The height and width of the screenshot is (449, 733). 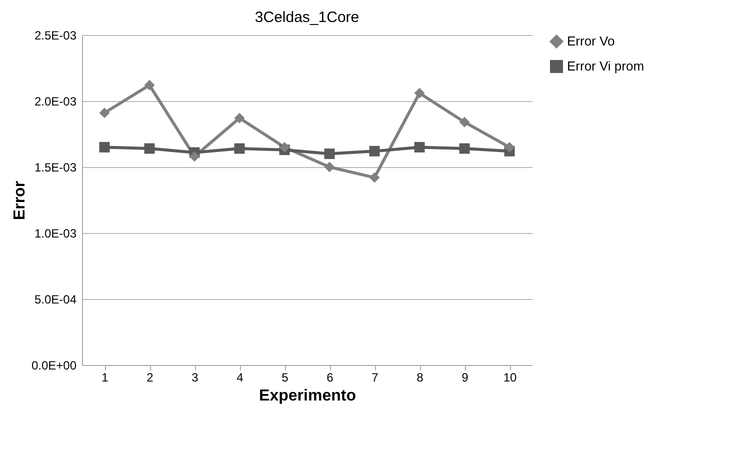 What do you see at coordinates (307, 17) in the screenshot?
I see `chart-title: 3Celdas_1Core` at bounding box center [307, 17].